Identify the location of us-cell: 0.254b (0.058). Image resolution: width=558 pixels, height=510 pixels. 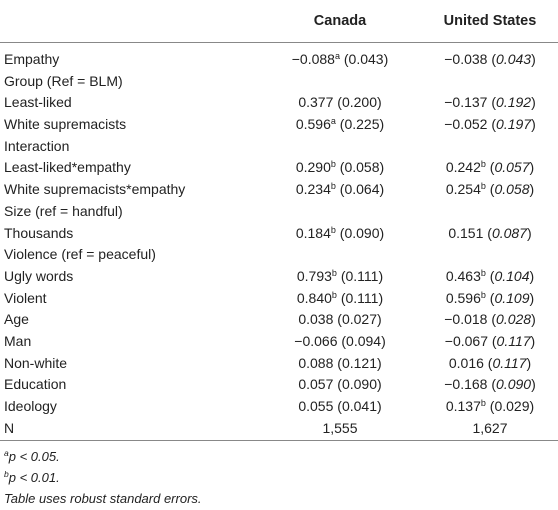
(489, 190).